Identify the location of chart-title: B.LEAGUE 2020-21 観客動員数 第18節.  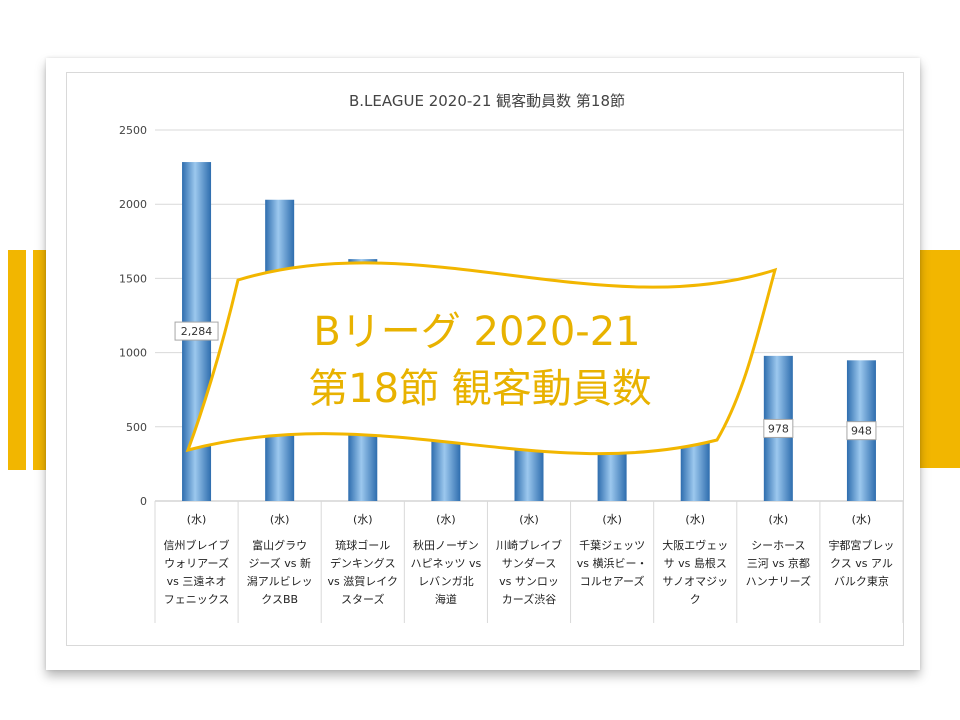
(487, 101).